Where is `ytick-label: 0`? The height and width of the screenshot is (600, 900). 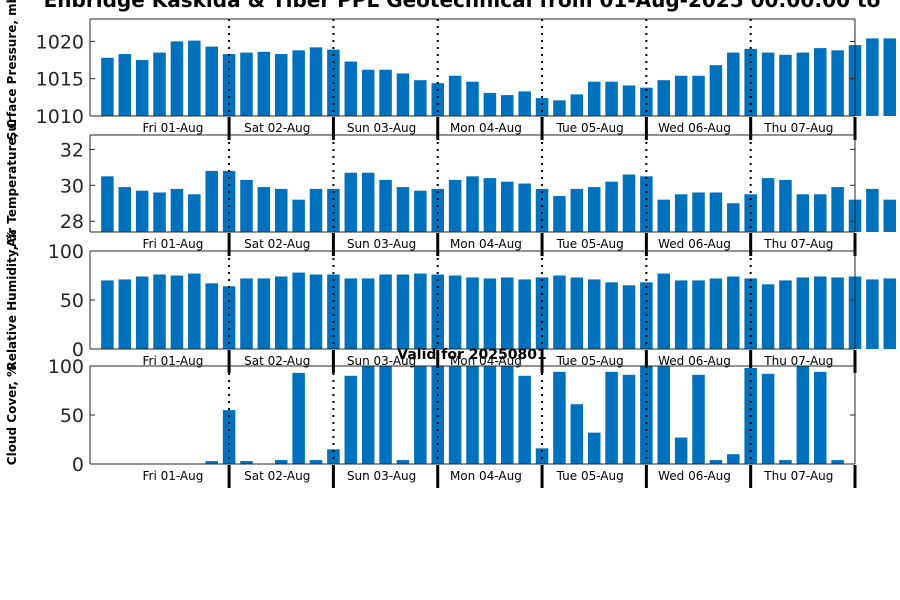 ytick-label: 0 is located at coordinates (78, 465).